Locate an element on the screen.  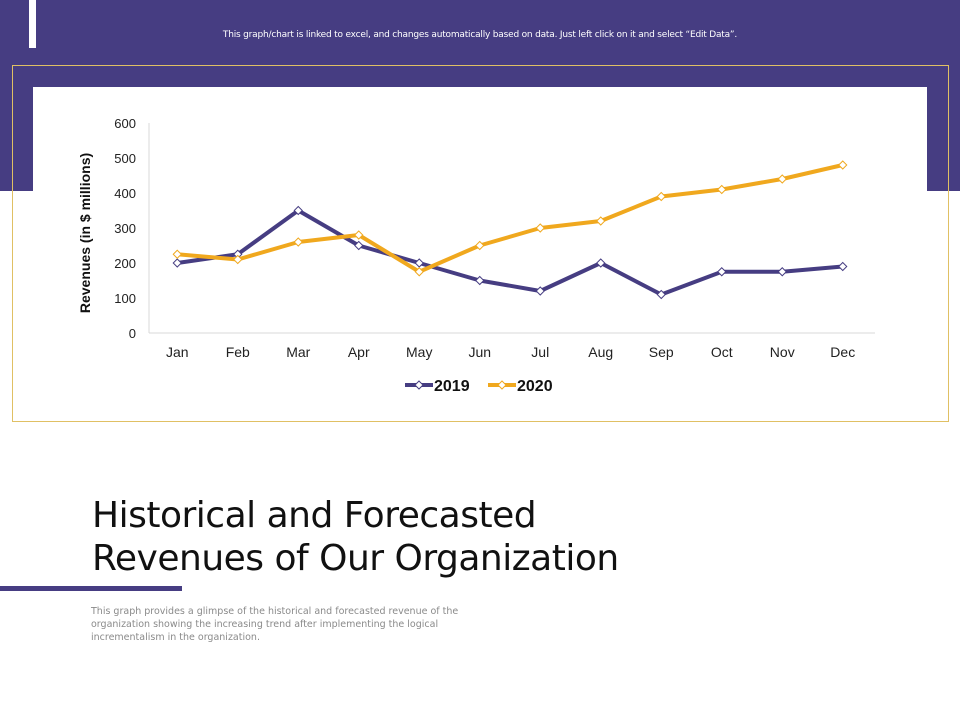
legend-marker-2020 is located at coordinates (502, 385).